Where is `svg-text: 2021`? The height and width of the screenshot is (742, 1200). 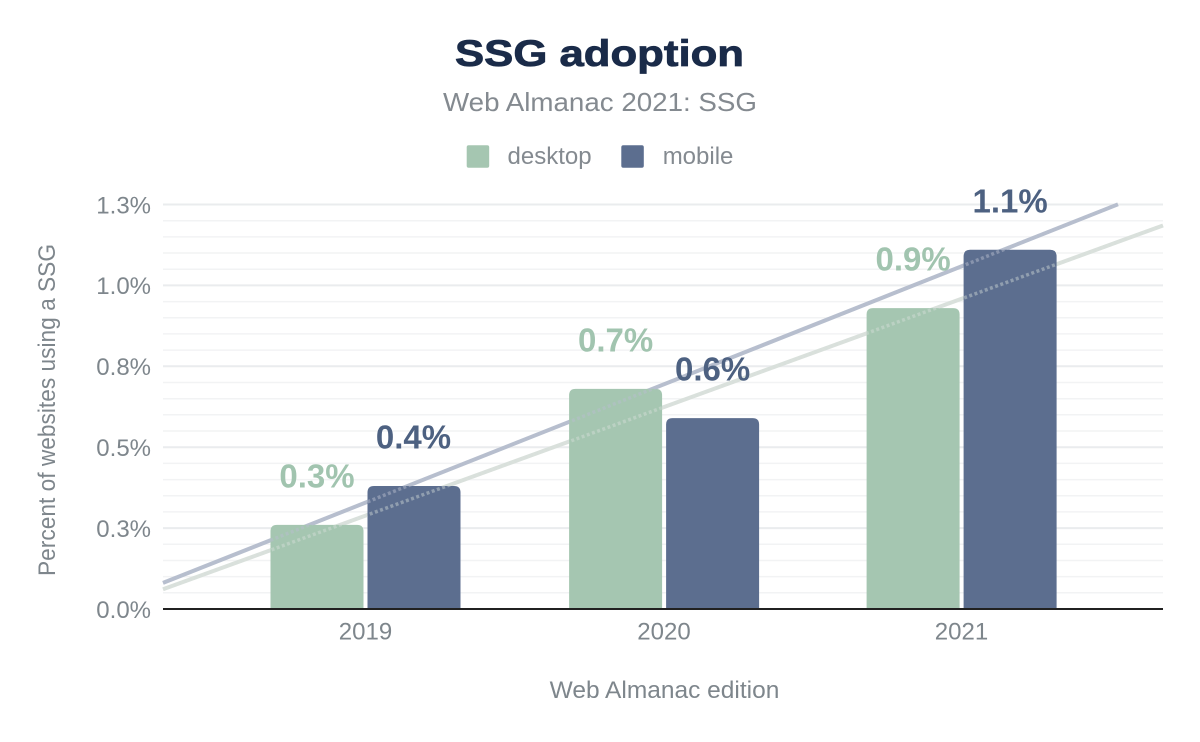
svg-text: 2021 is located at coordinates (961, 632).